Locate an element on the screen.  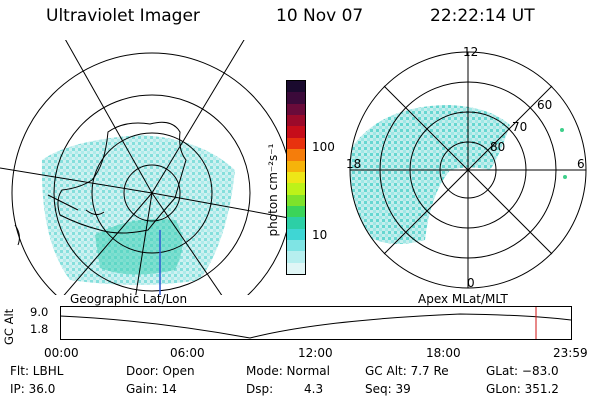
mlt-label-12: 12 is located at coordinates (471, 52).